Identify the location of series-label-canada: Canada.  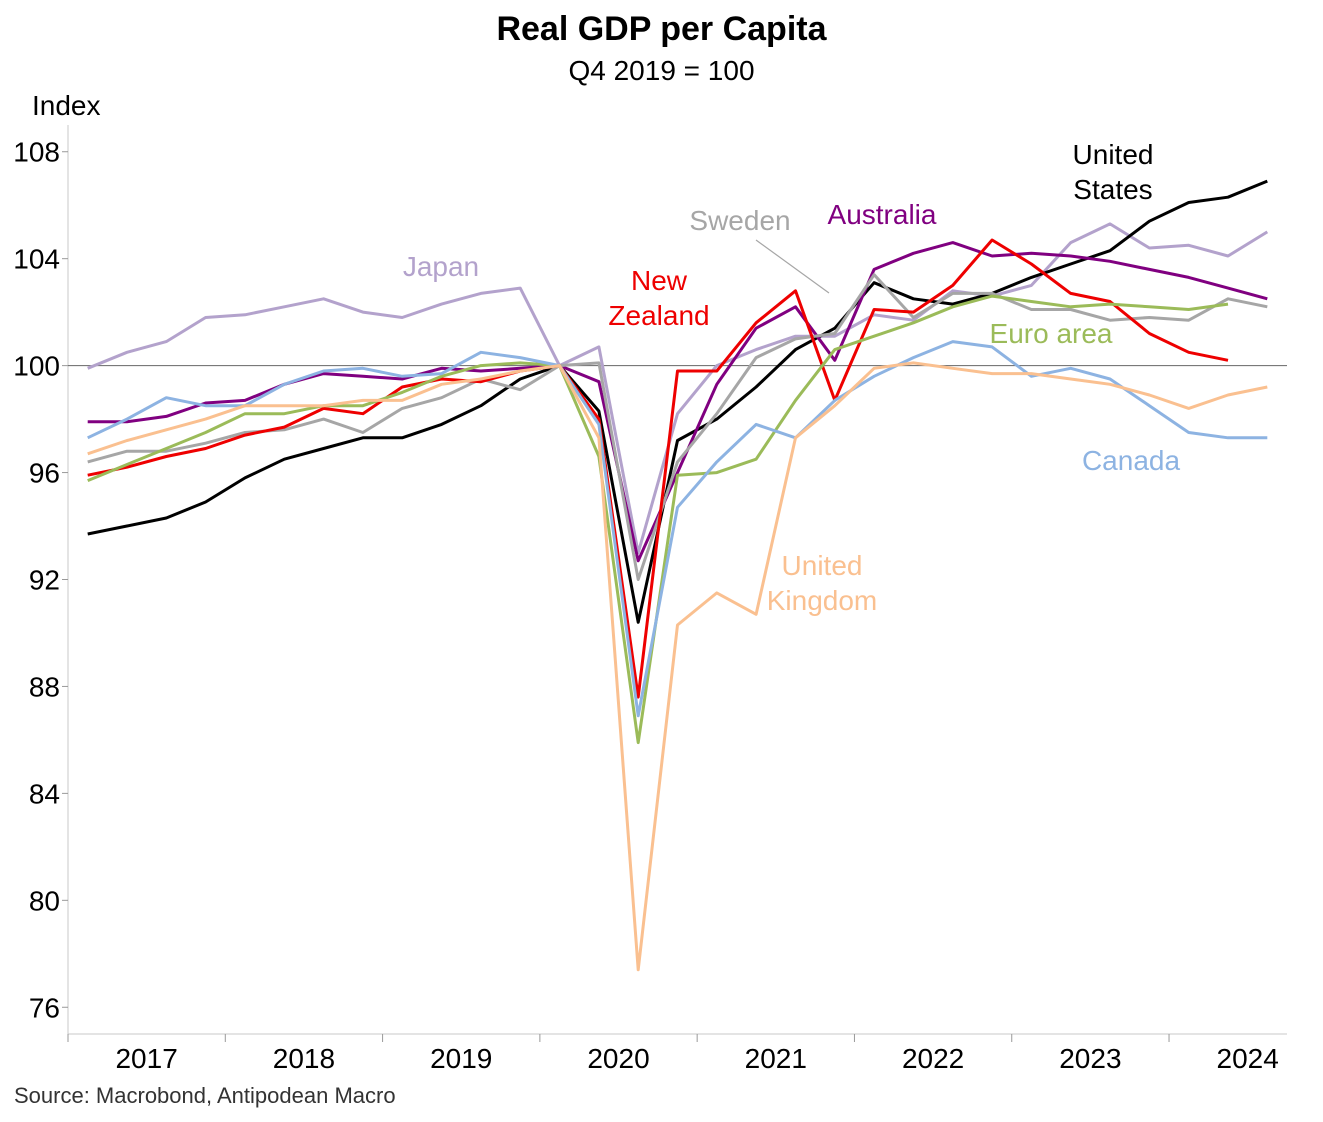
(1131, 460).